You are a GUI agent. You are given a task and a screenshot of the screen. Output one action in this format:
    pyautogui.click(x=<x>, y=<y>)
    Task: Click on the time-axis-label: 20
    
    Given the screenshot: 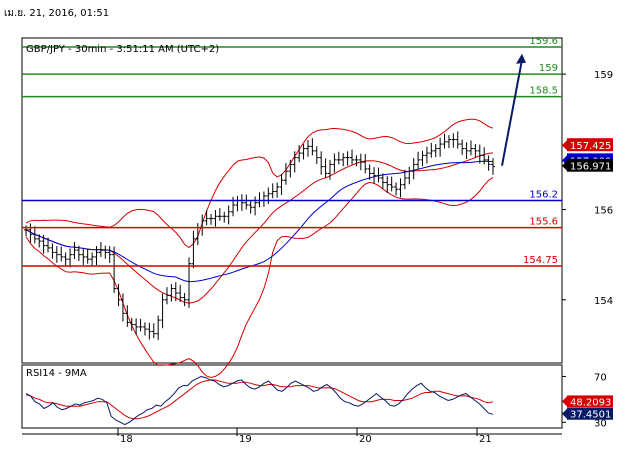 What is the action you would take?
    pyautogui.click(x=365, y=439)
    